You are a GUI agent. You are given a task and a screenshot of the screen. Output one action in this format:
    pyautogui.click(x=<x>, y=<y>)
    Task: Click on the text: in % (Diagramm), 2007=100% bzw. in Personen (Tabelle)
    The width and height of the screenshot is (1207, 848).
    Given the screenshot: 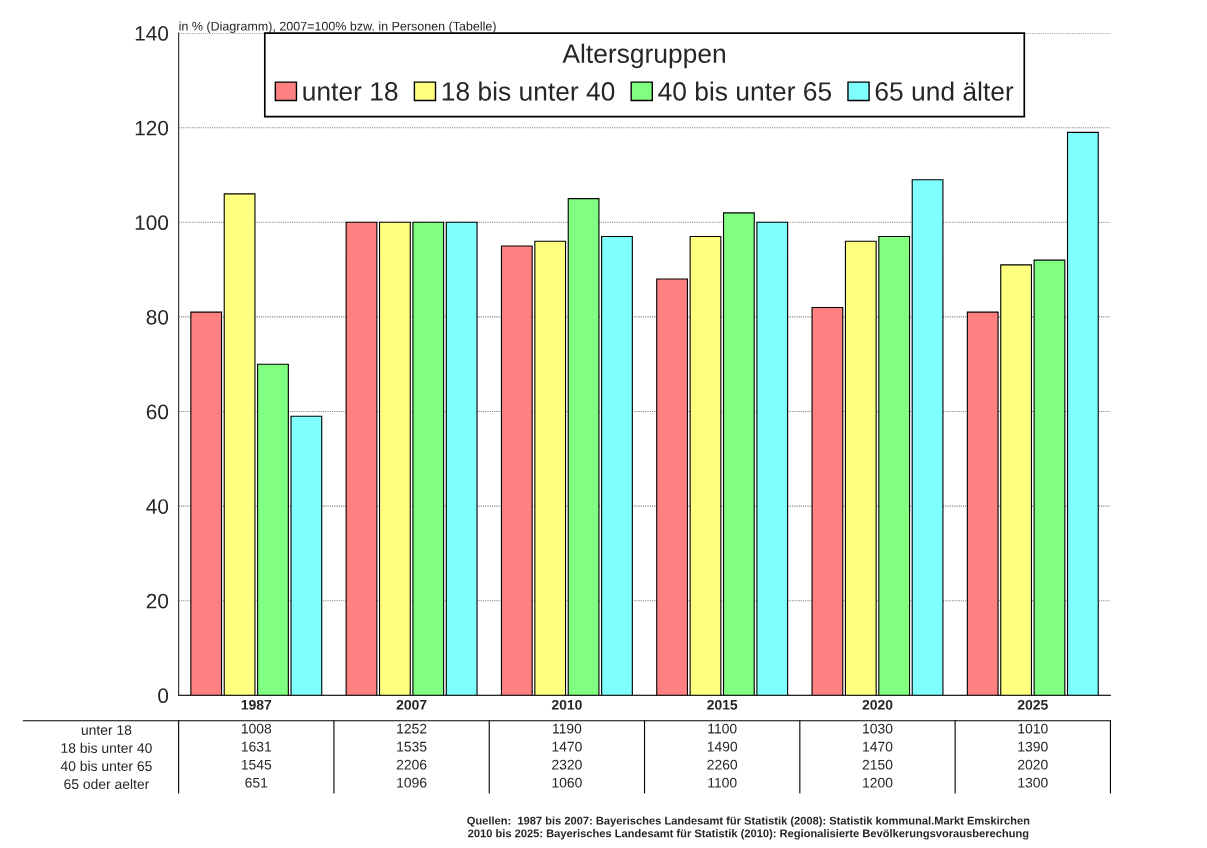 What is the action you would take?
    pyautogui.click(x=337, y=27)
    